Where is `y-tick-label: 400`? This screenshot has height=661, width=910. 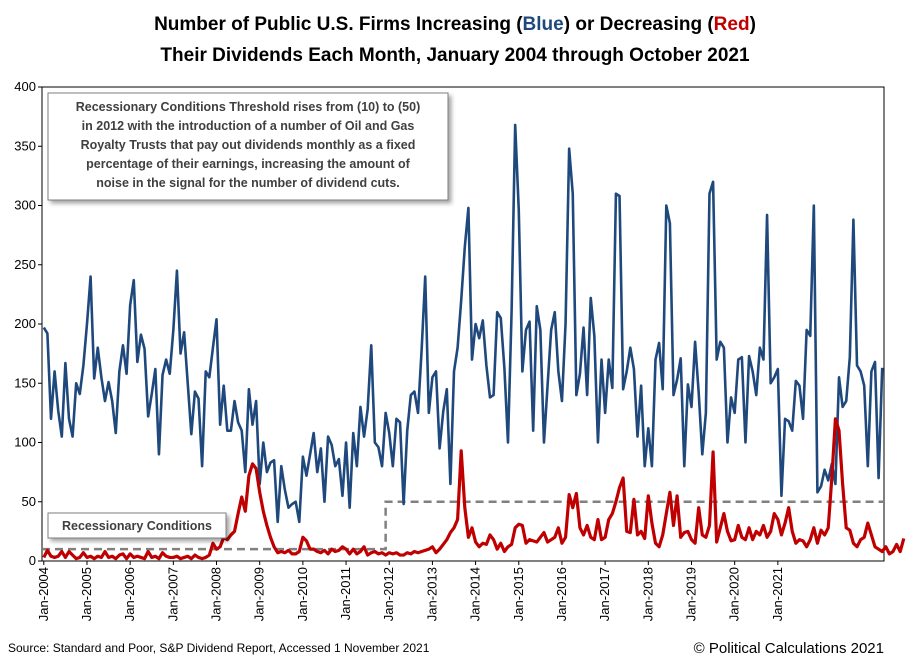
y-tick-label: 400 is located at coordinates (25, 86).